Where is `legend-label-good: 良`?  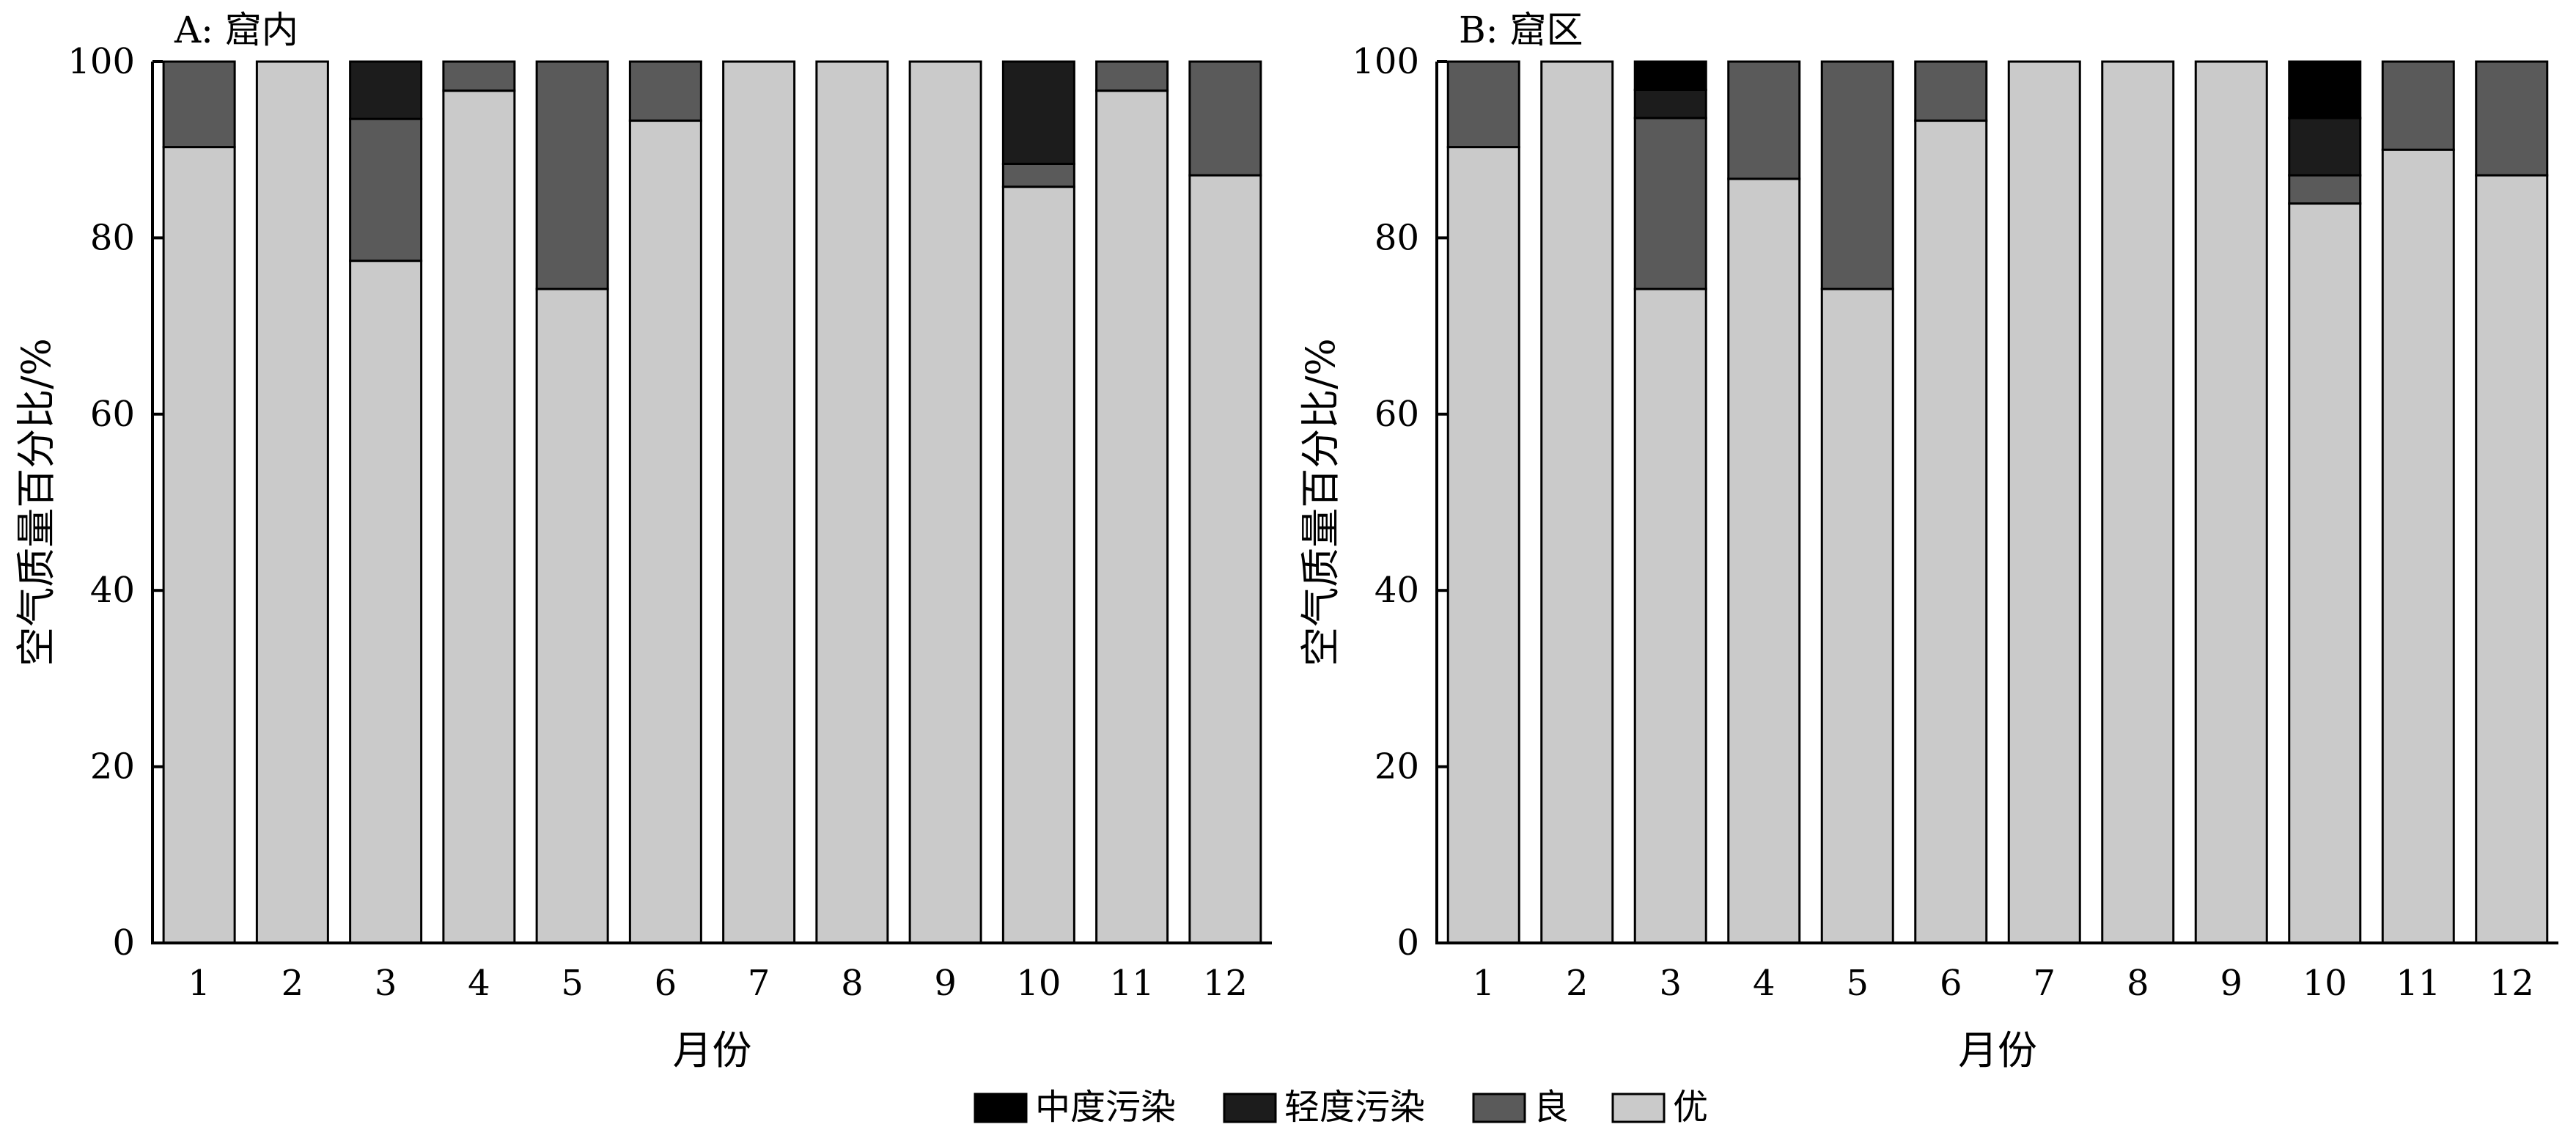 legend-label-good: 良 is located at coordinates (1551, 1107).